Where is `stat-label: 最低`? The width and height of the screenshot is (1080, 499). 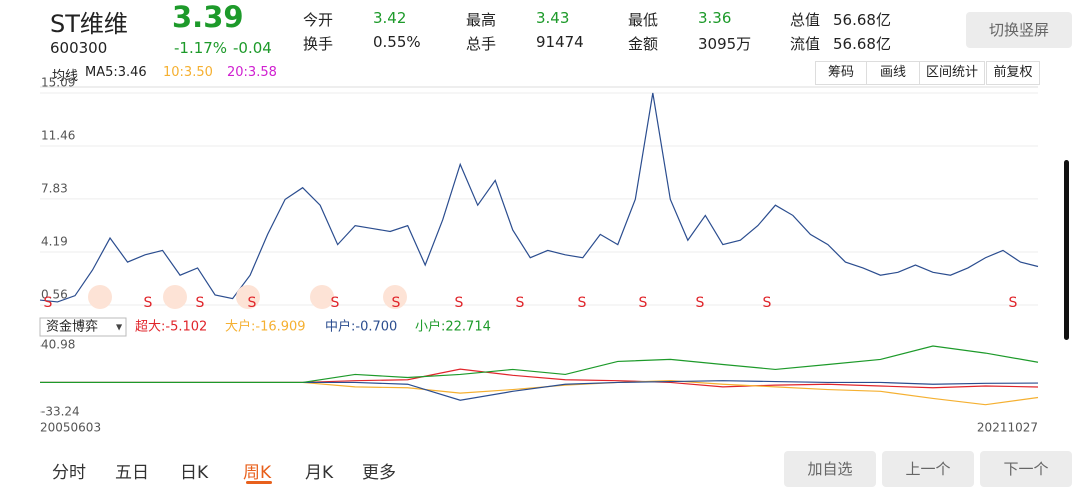
stat-label: 最低 is located at coordinates (643, 20).